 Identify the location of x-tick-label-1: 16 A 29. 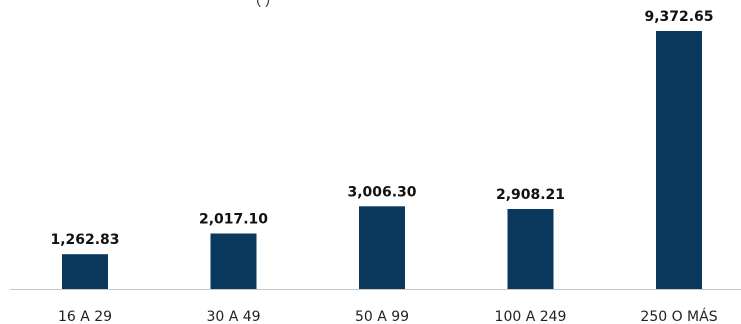
(85, 316).